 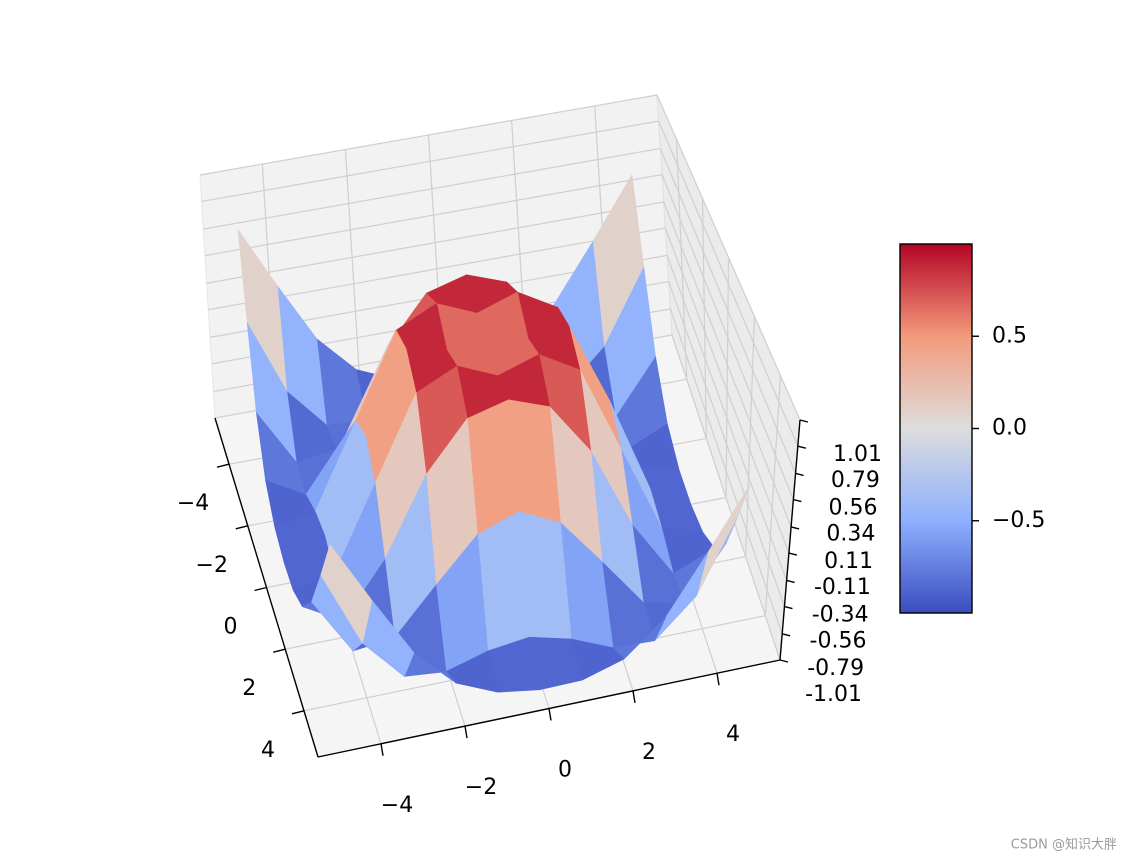 I want to click on z-tick-label: 0.11, so click(x=848, y=561).